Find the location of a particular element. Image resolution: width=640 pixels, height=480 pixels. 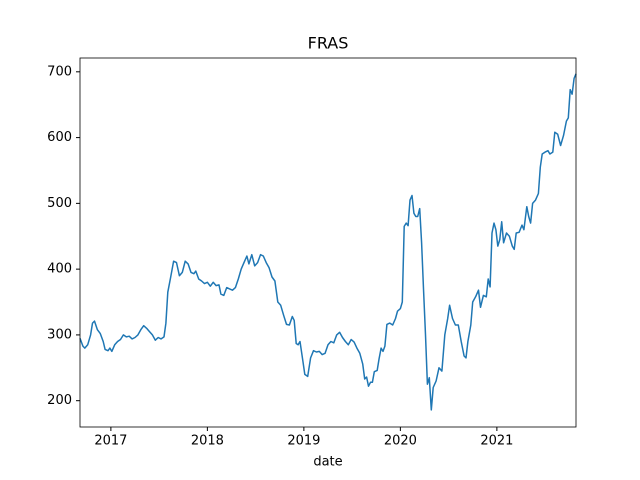

x-tick-label: 2017 is located at coordinates (110, 441).